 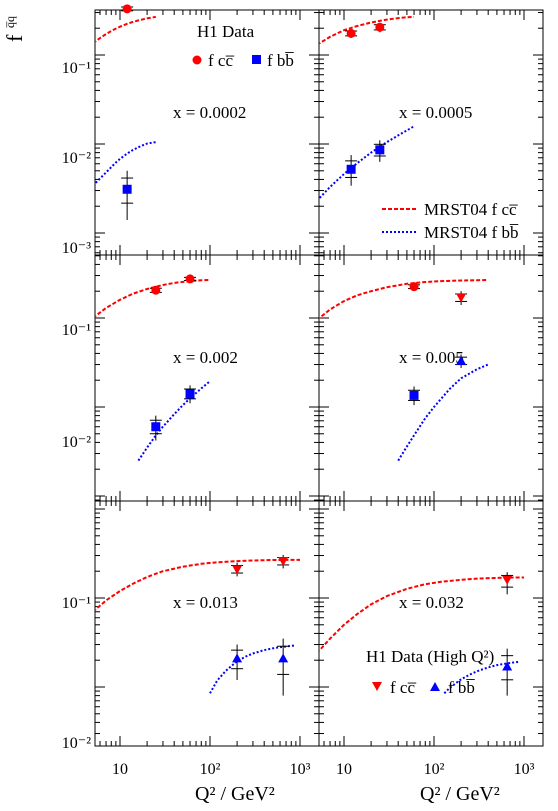 I want to click on panel-x-label: x = 0.0005, so click(x=435, y=112).